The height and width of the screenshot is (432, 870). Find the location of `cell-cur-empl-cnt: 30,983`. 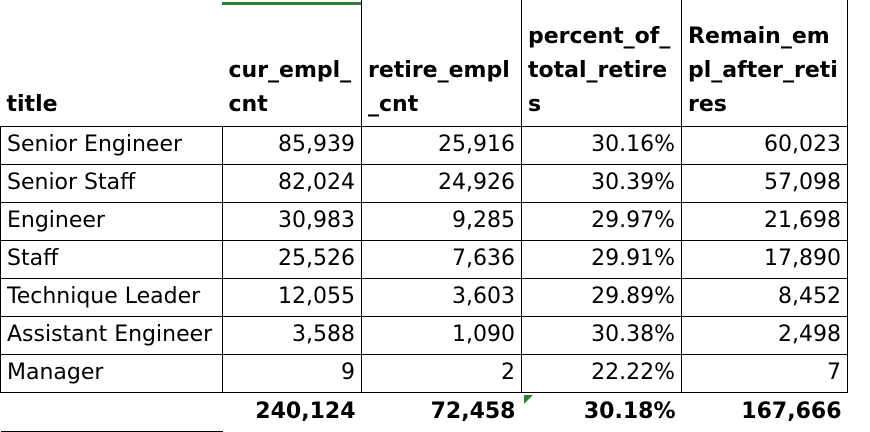

cell-cur-empl-cnt: 30,983 is located at coordinates (292, 221).